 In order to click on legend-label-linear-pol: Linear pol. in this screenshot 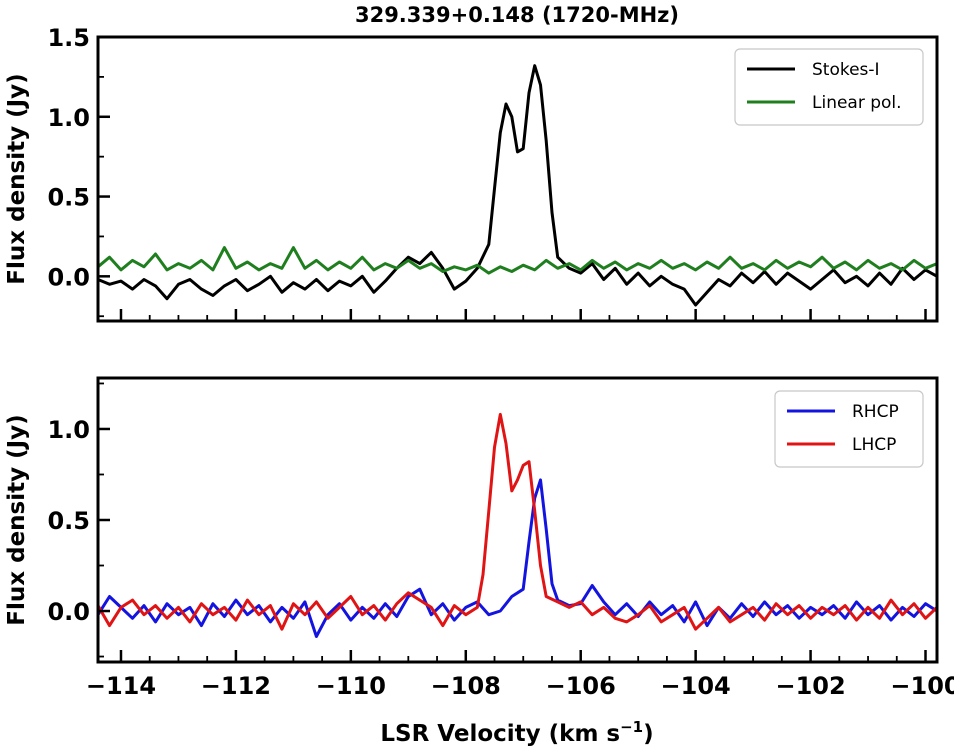, I will do `click(857, 103)`.